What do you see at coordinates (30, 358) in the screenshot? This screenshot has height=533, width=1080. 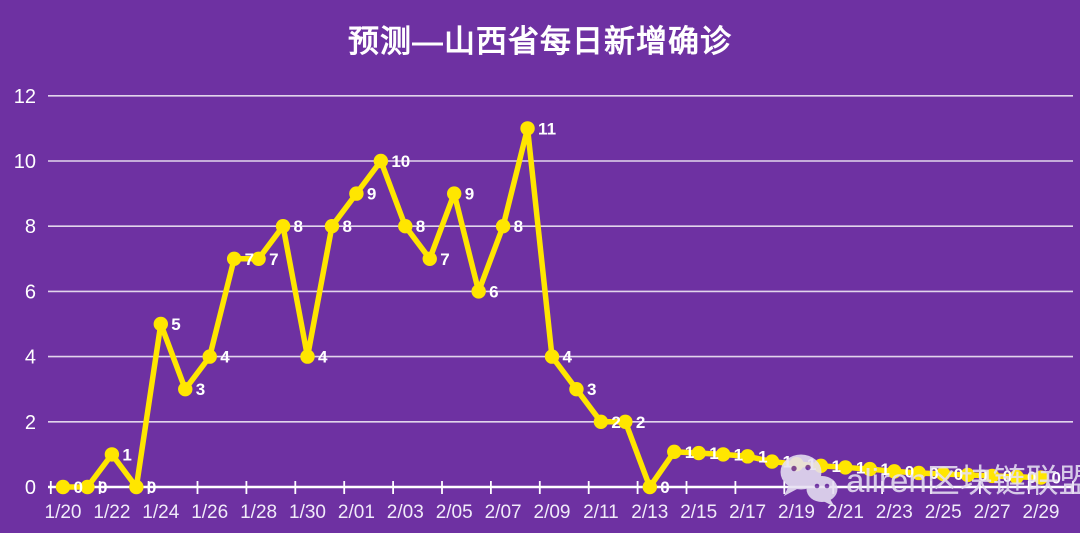 I see `y-tick-label: 4` at bounding box center [30, 358].